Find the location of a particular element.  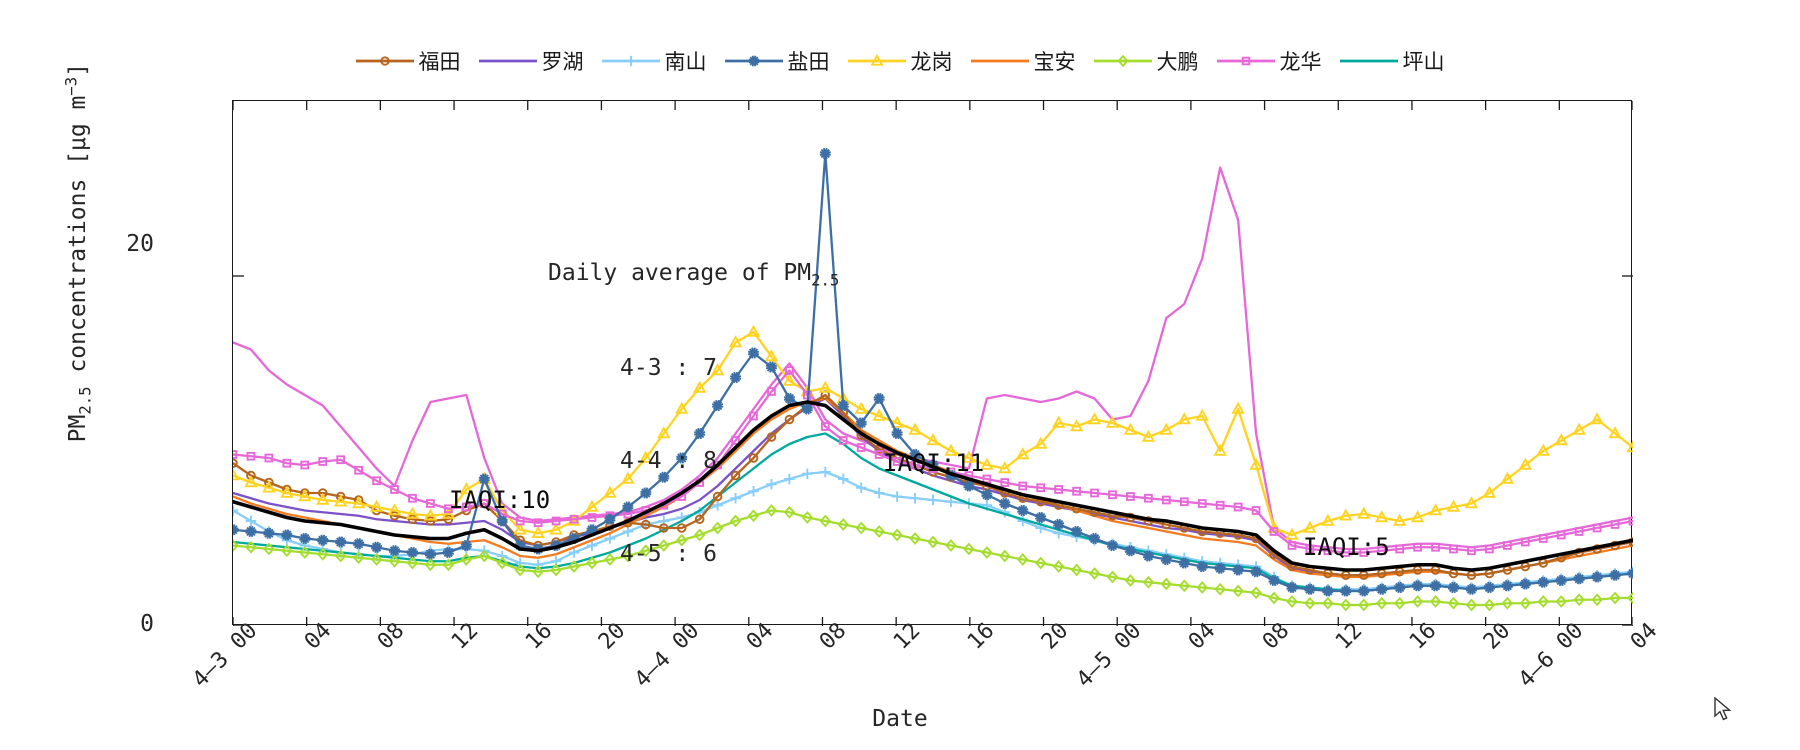

legend-item-6: 大鹏 is located at coordinates (1146, 61).